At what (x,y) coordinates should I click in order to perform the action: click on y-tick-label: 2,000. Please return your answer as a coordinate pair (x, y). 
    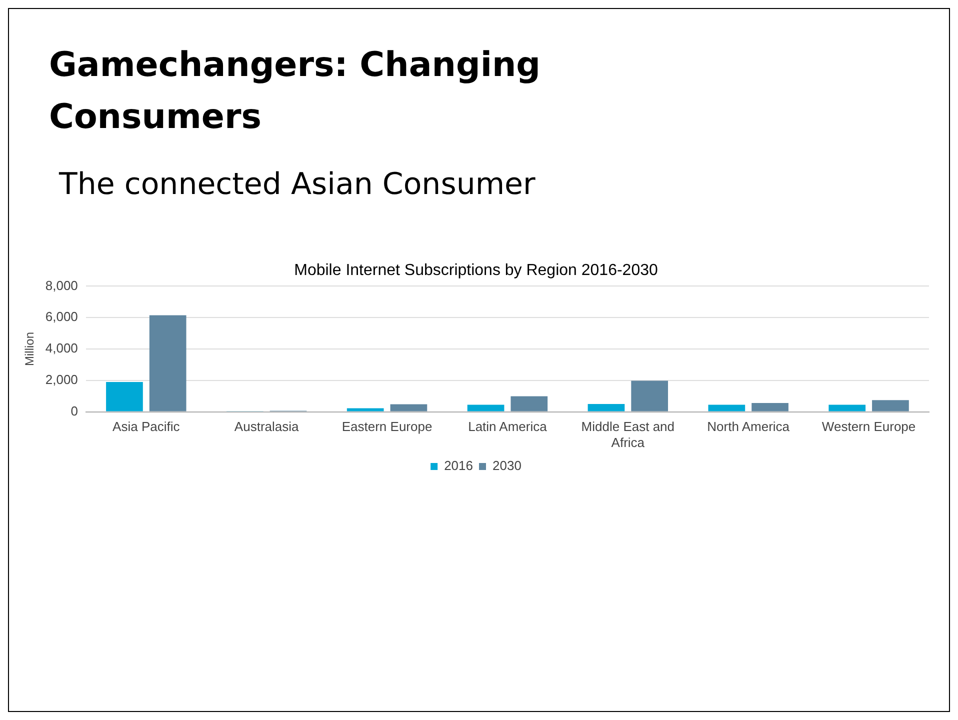
    Looking at the image, I should click on (61, 379).